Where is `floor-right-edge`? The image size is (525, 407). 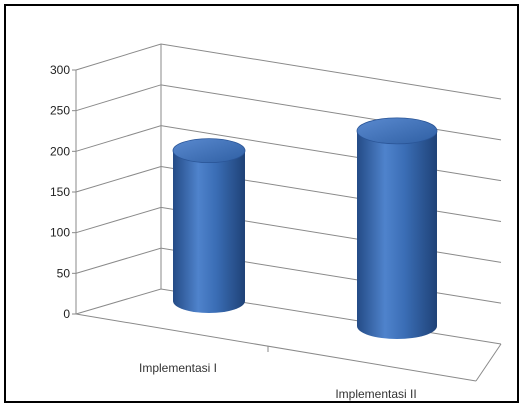 floor-right-edge is located at coordinates (488, 362).